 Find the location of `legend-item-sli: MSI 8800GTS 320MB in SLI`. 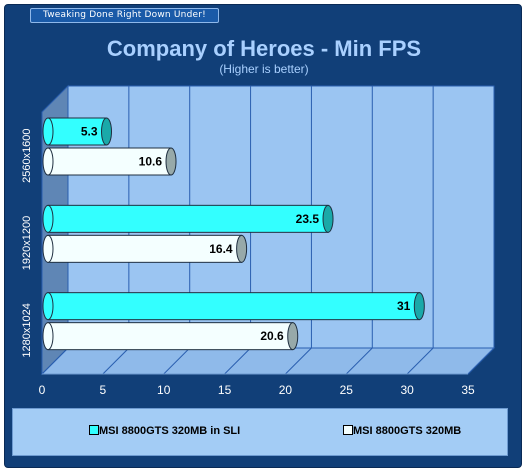

legend-item-sli: MSI 8800GTS 320MB in SLI is located at coordinates (164, 431).